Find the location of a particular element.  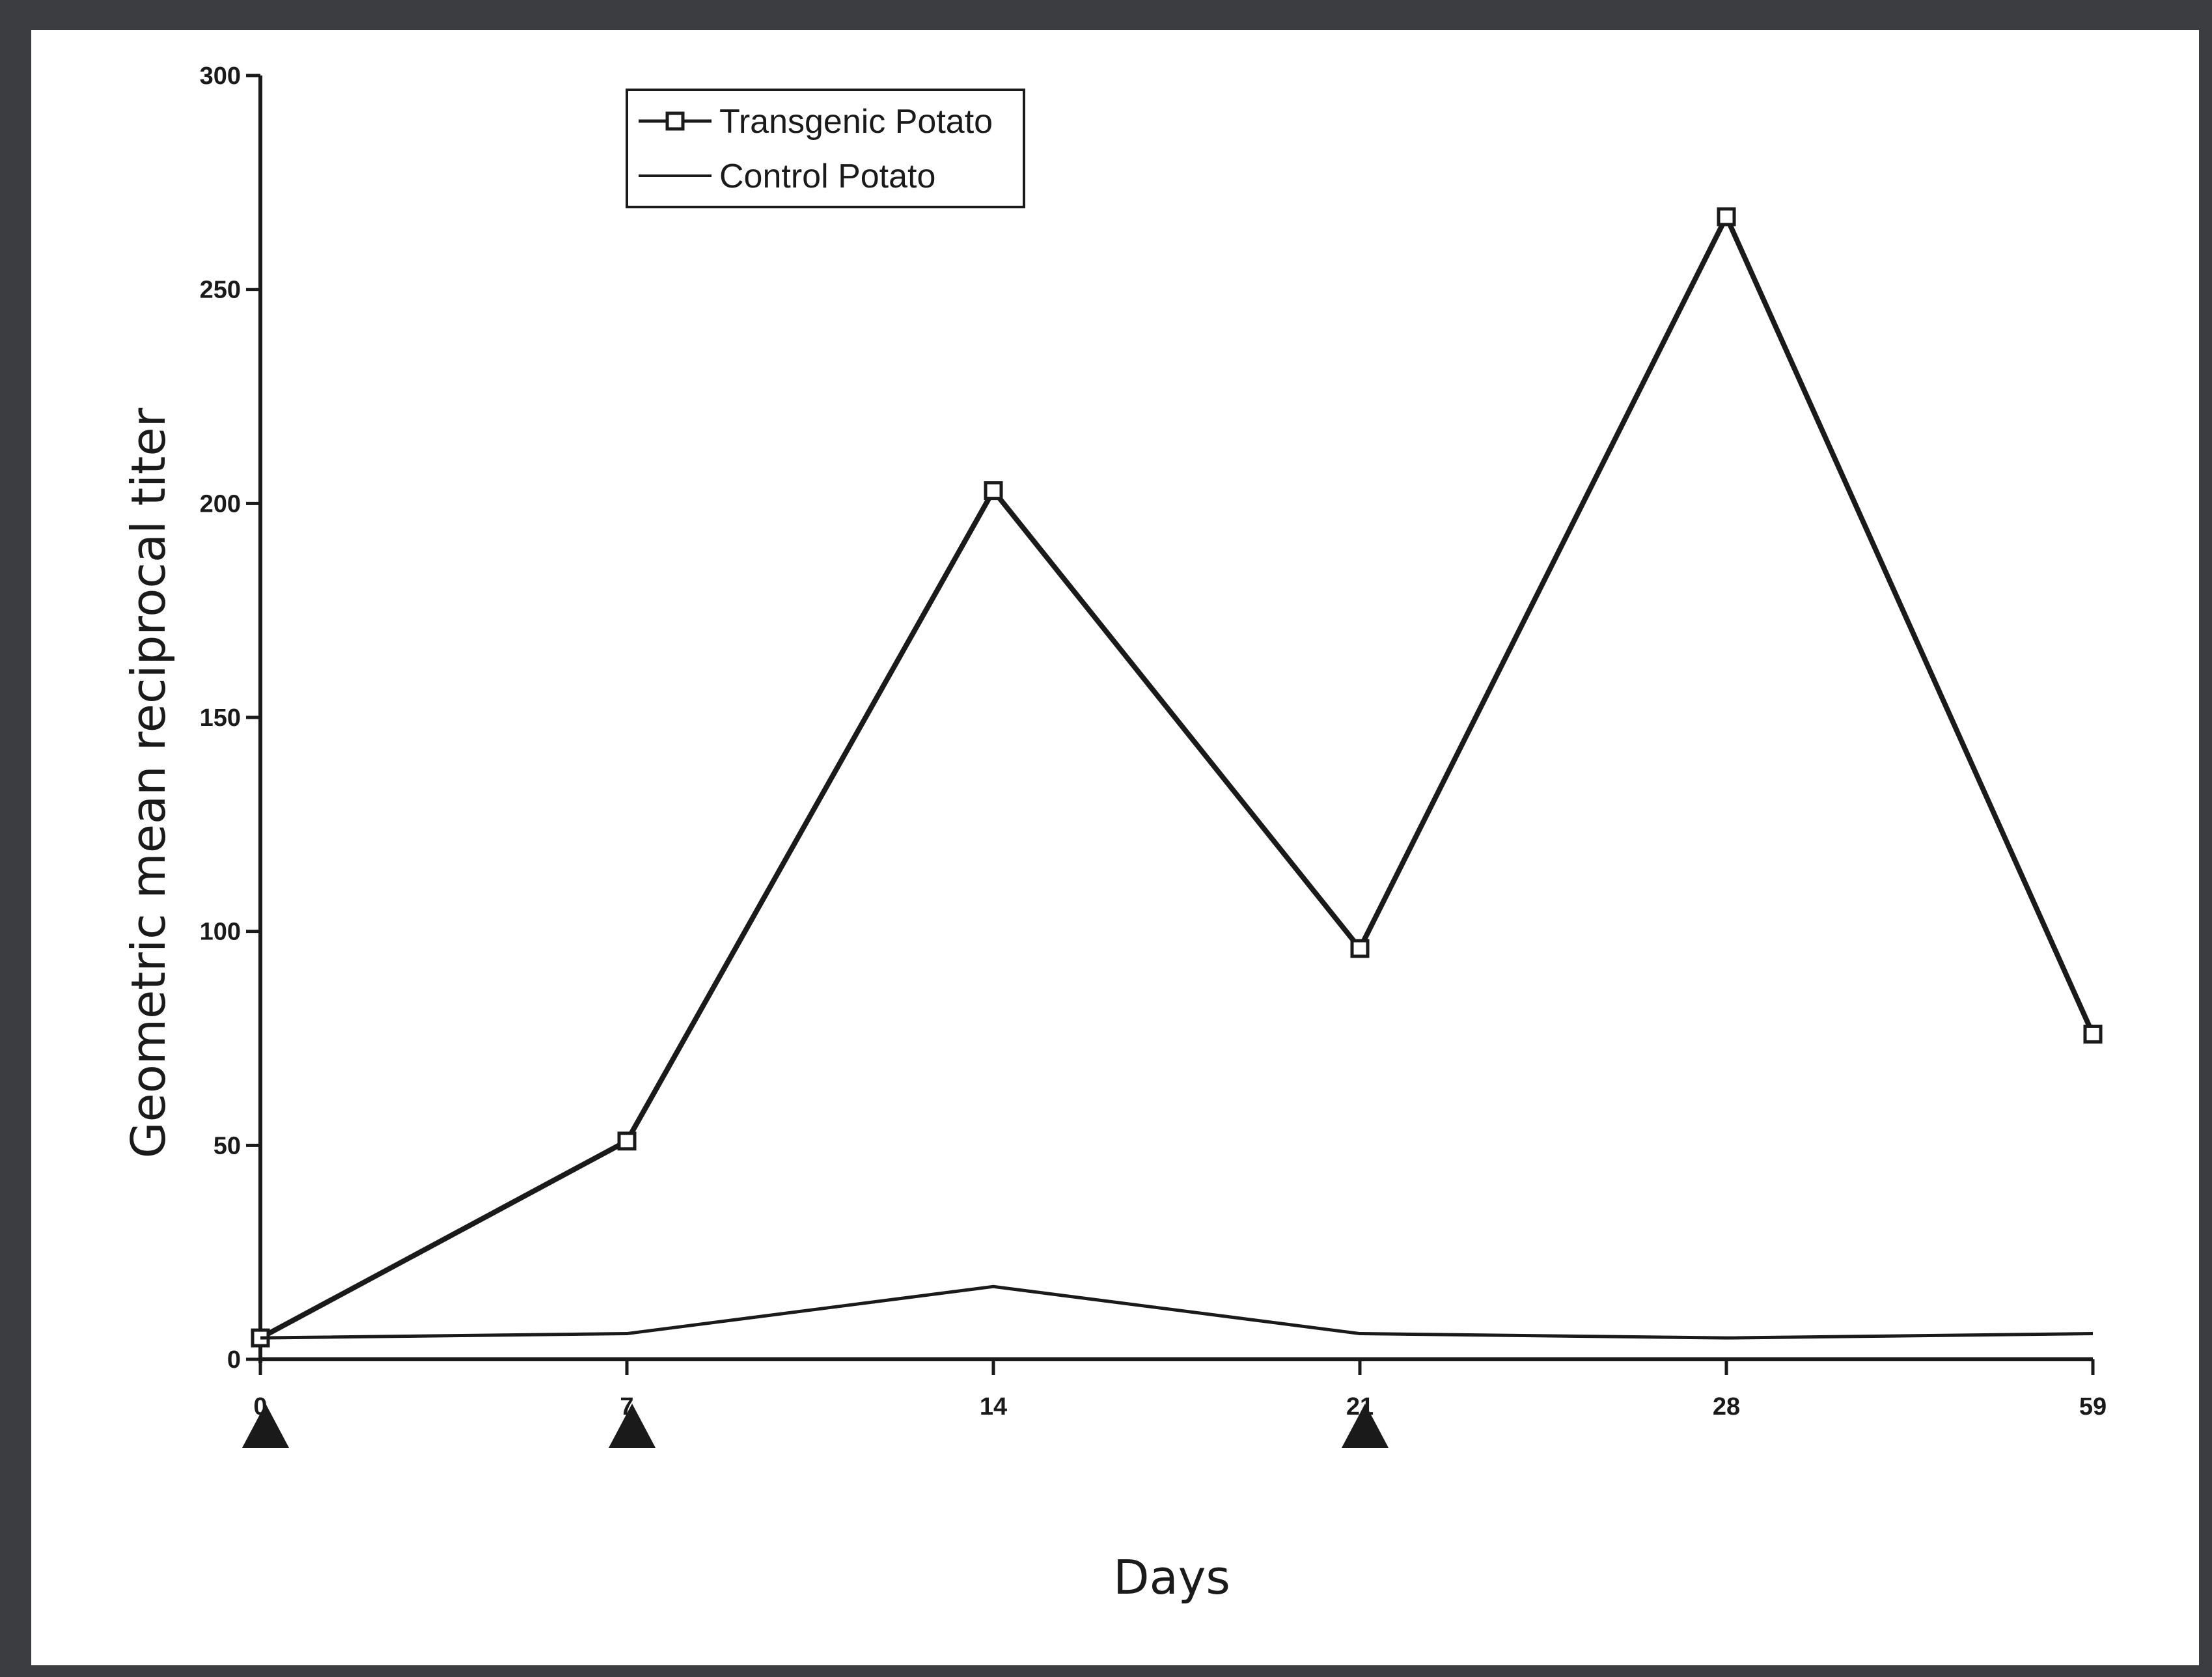

x-tick-label: 59 is located at coordinates (2093, 1407).